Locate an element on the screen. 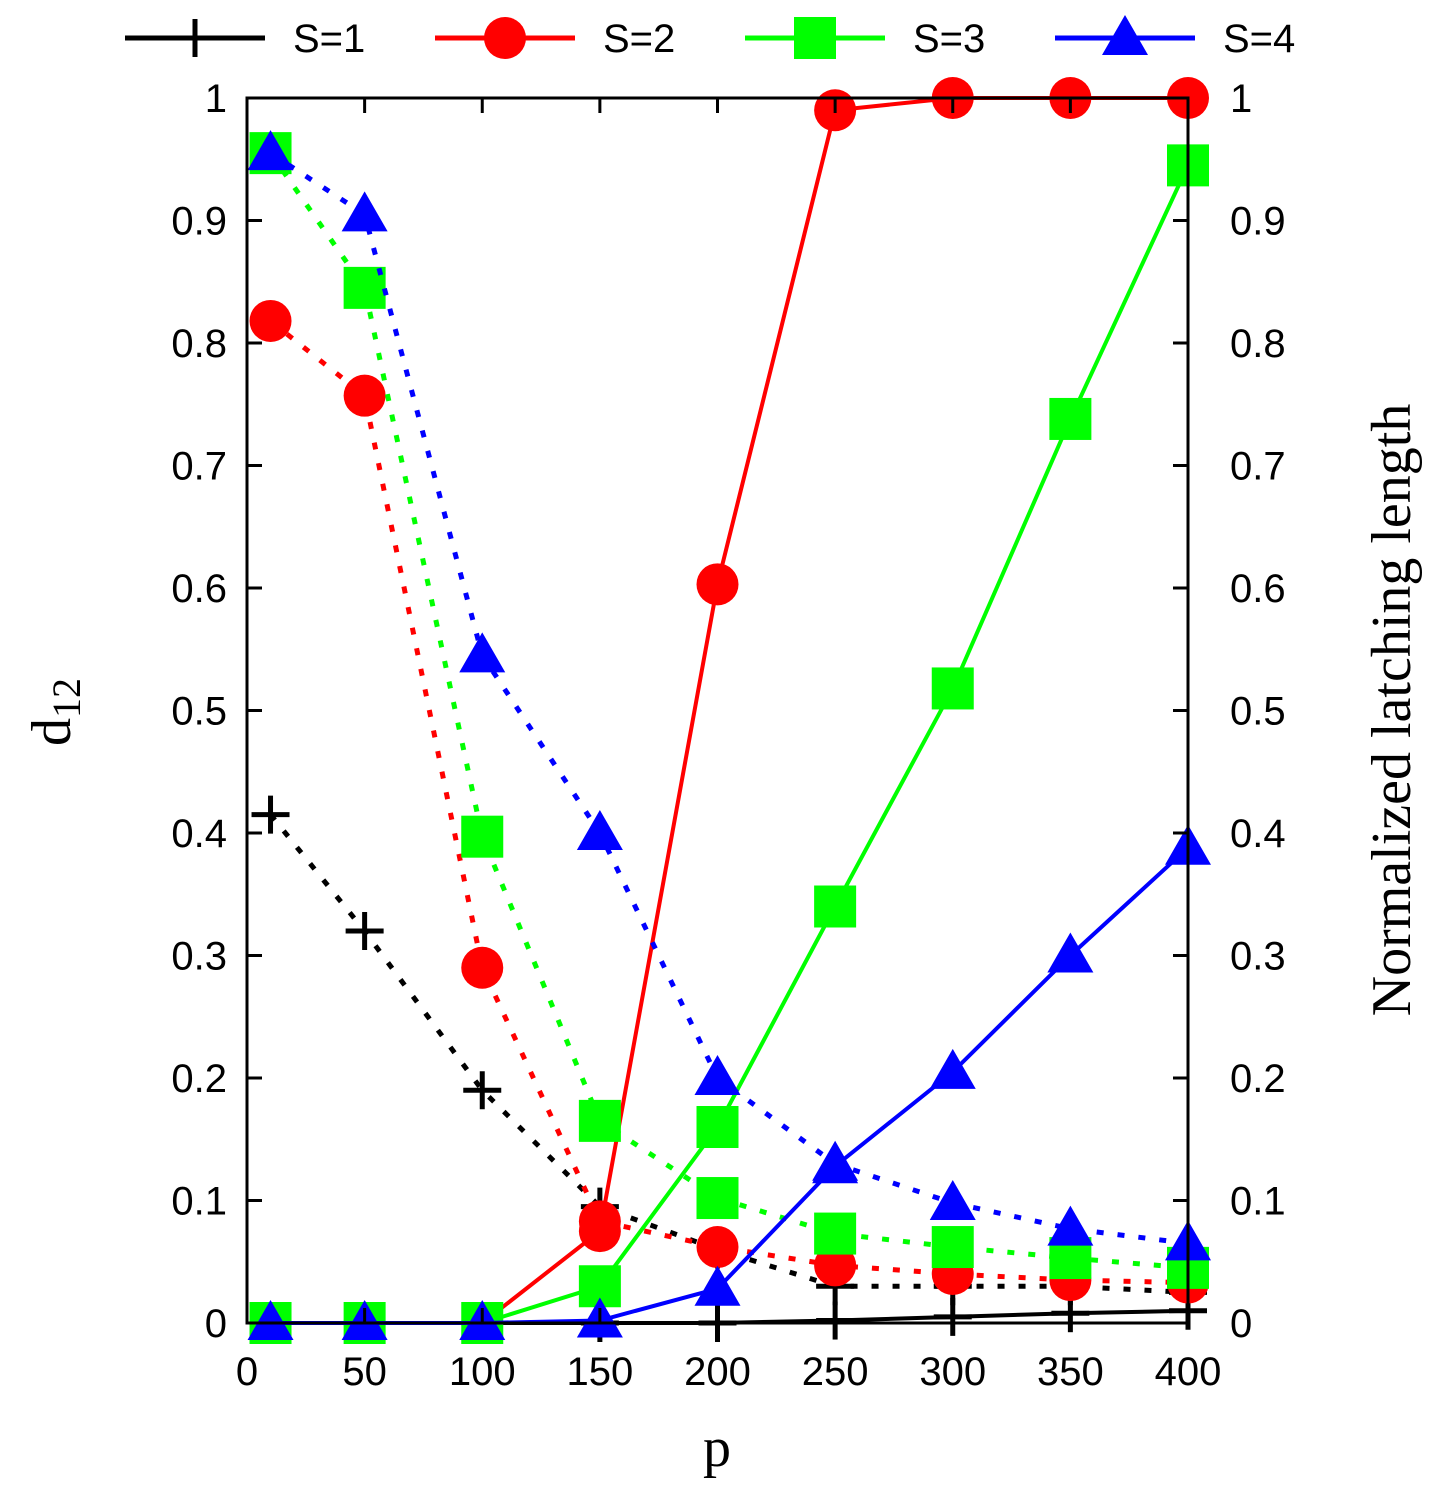 This screenshot has height=1488, width=1440. x-tick-label: 150 is located at coordinates (600, 1372).